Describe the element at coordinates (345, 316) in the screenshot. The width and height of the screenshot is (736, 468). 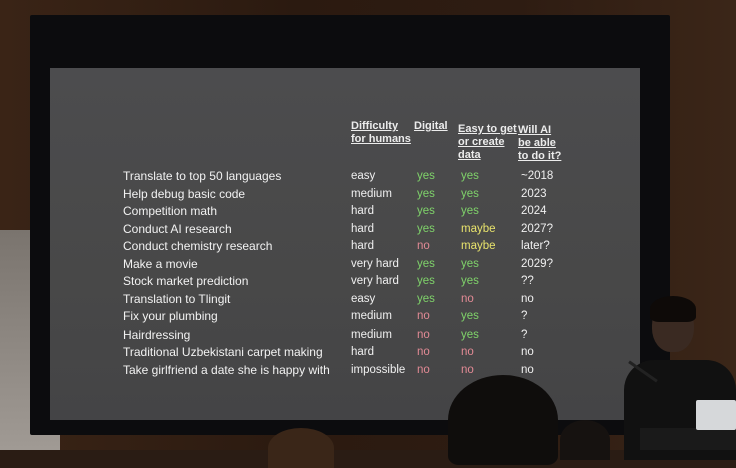
I see `table-row: Fix your plumbing medium no yes?` at that location.